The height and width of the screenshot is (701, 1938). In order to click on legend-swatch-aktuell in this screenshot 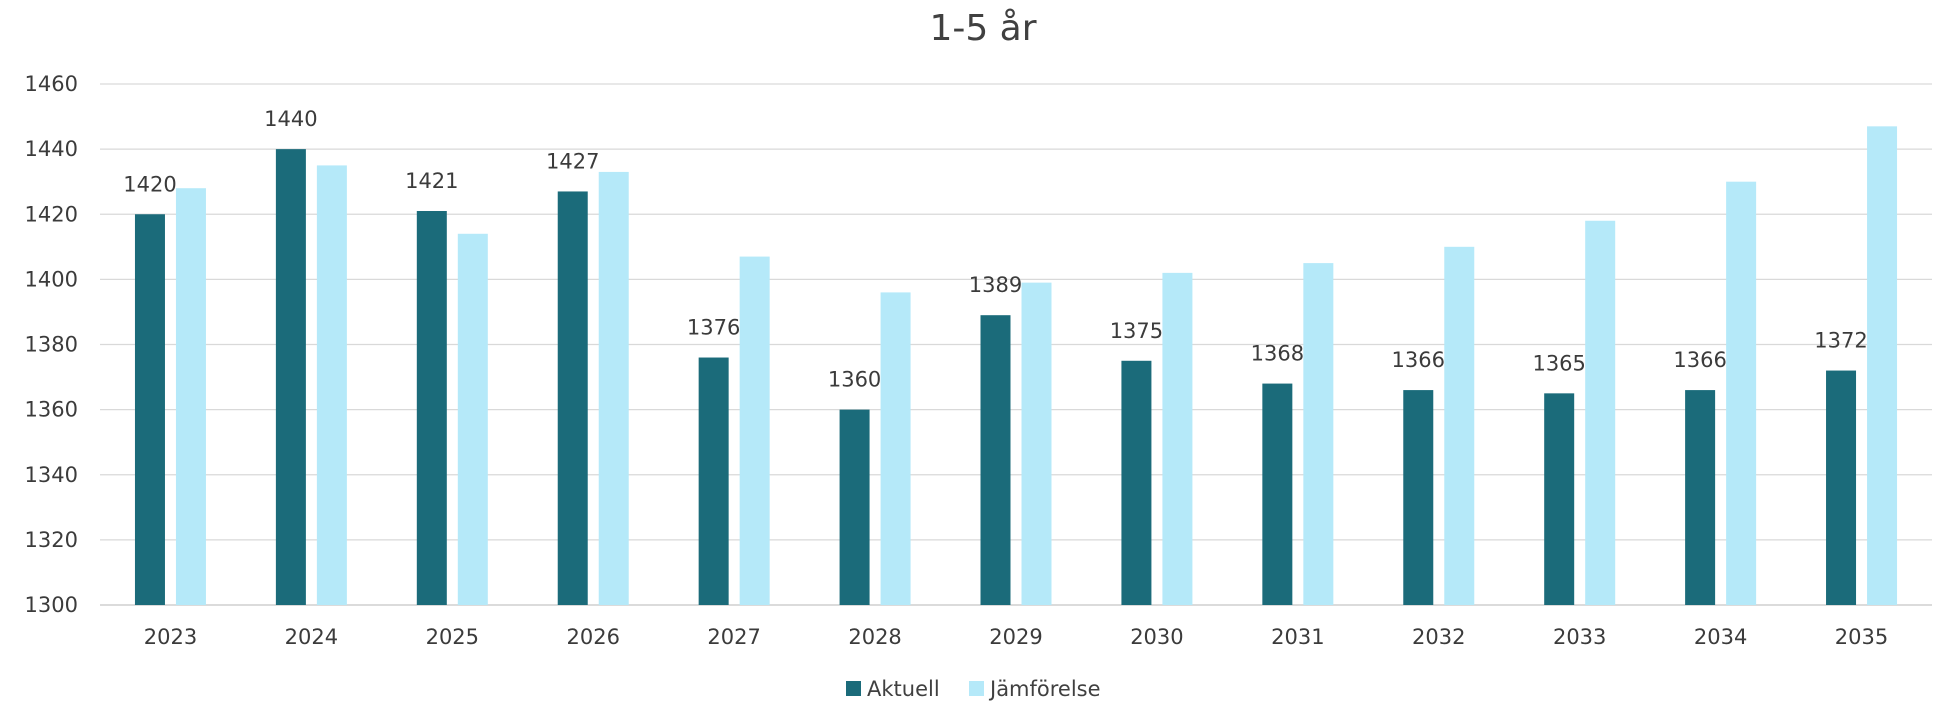, I will do `click(853, 688)`.